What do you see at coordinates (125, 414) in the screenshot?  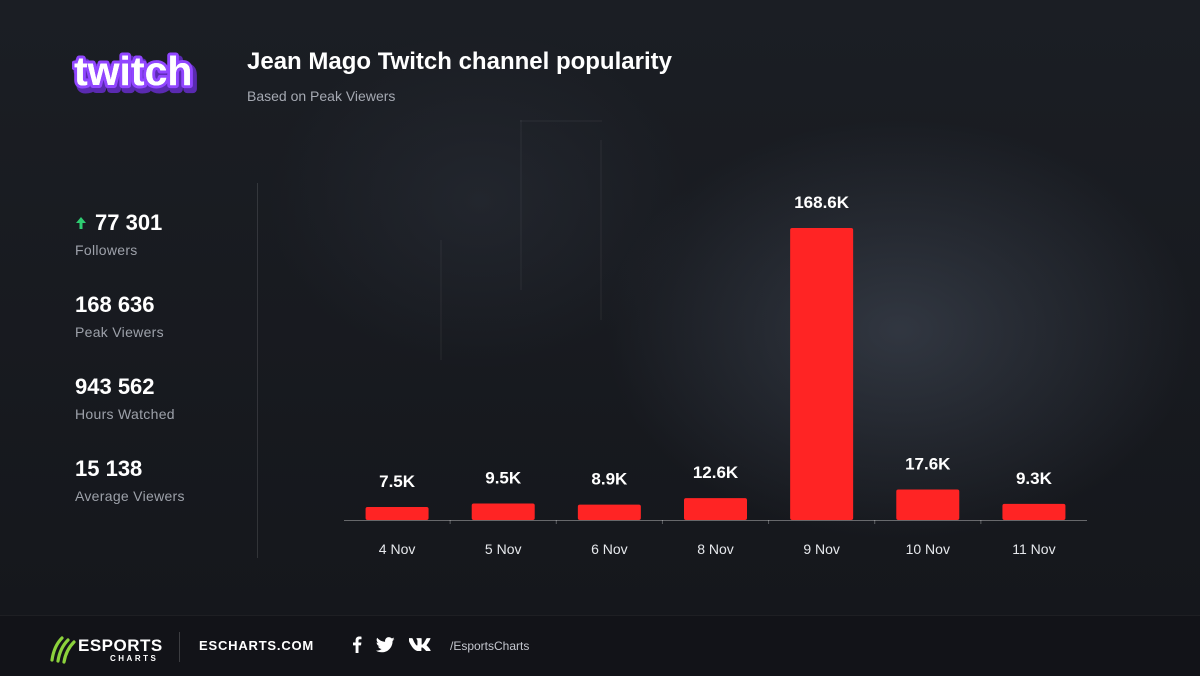 I see `stat-label: Hours Watched` at bounding box center [125, 414].